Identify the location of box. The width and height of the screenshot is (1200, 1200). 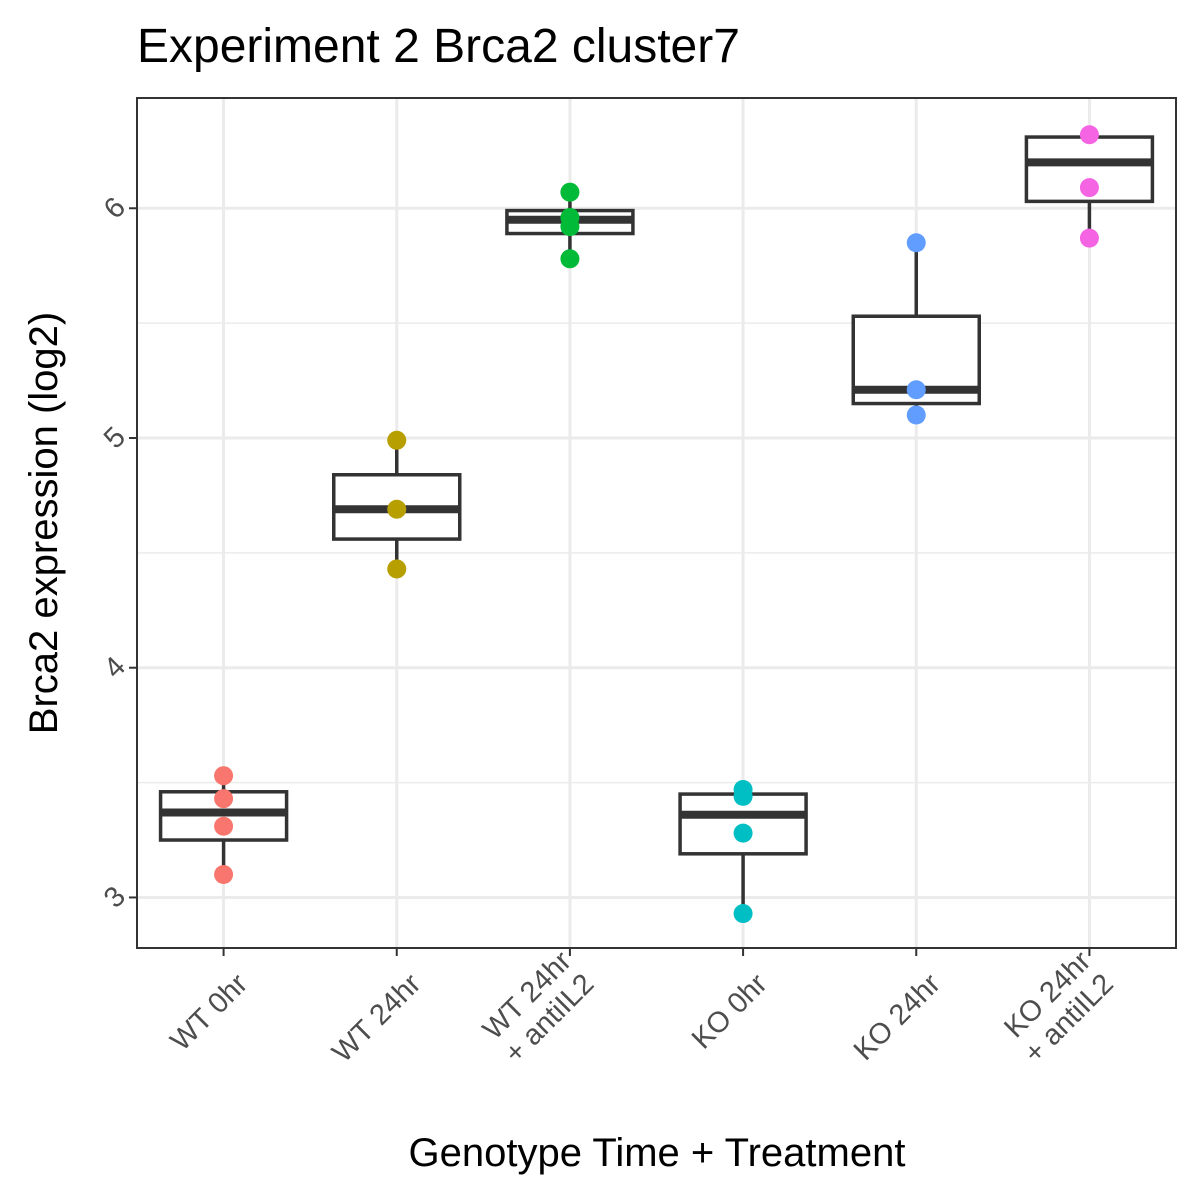
(1089, 169).